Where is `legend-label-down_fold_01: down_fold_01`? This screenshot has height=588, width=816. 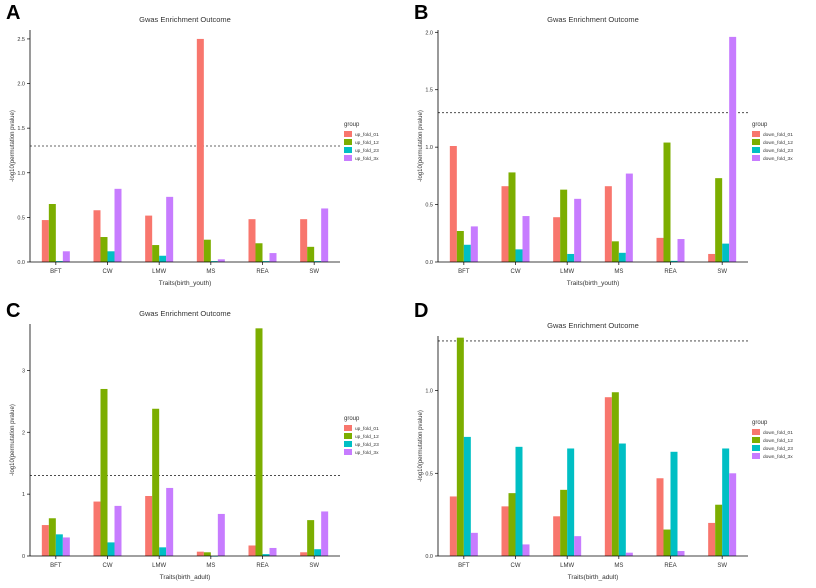 legend-label-down_fold_01: down_fold_01 is located at coordinates (778, 135).